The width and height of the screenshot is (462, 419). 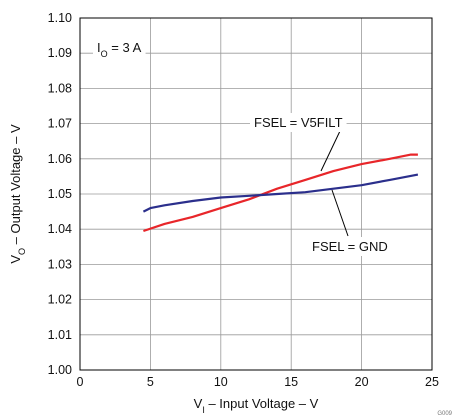 What do you see at coordinates (17, 194) in the screenshot?
I see `y-axis-label: VO – Output Voltage – V` at bounding box center [17, 194].